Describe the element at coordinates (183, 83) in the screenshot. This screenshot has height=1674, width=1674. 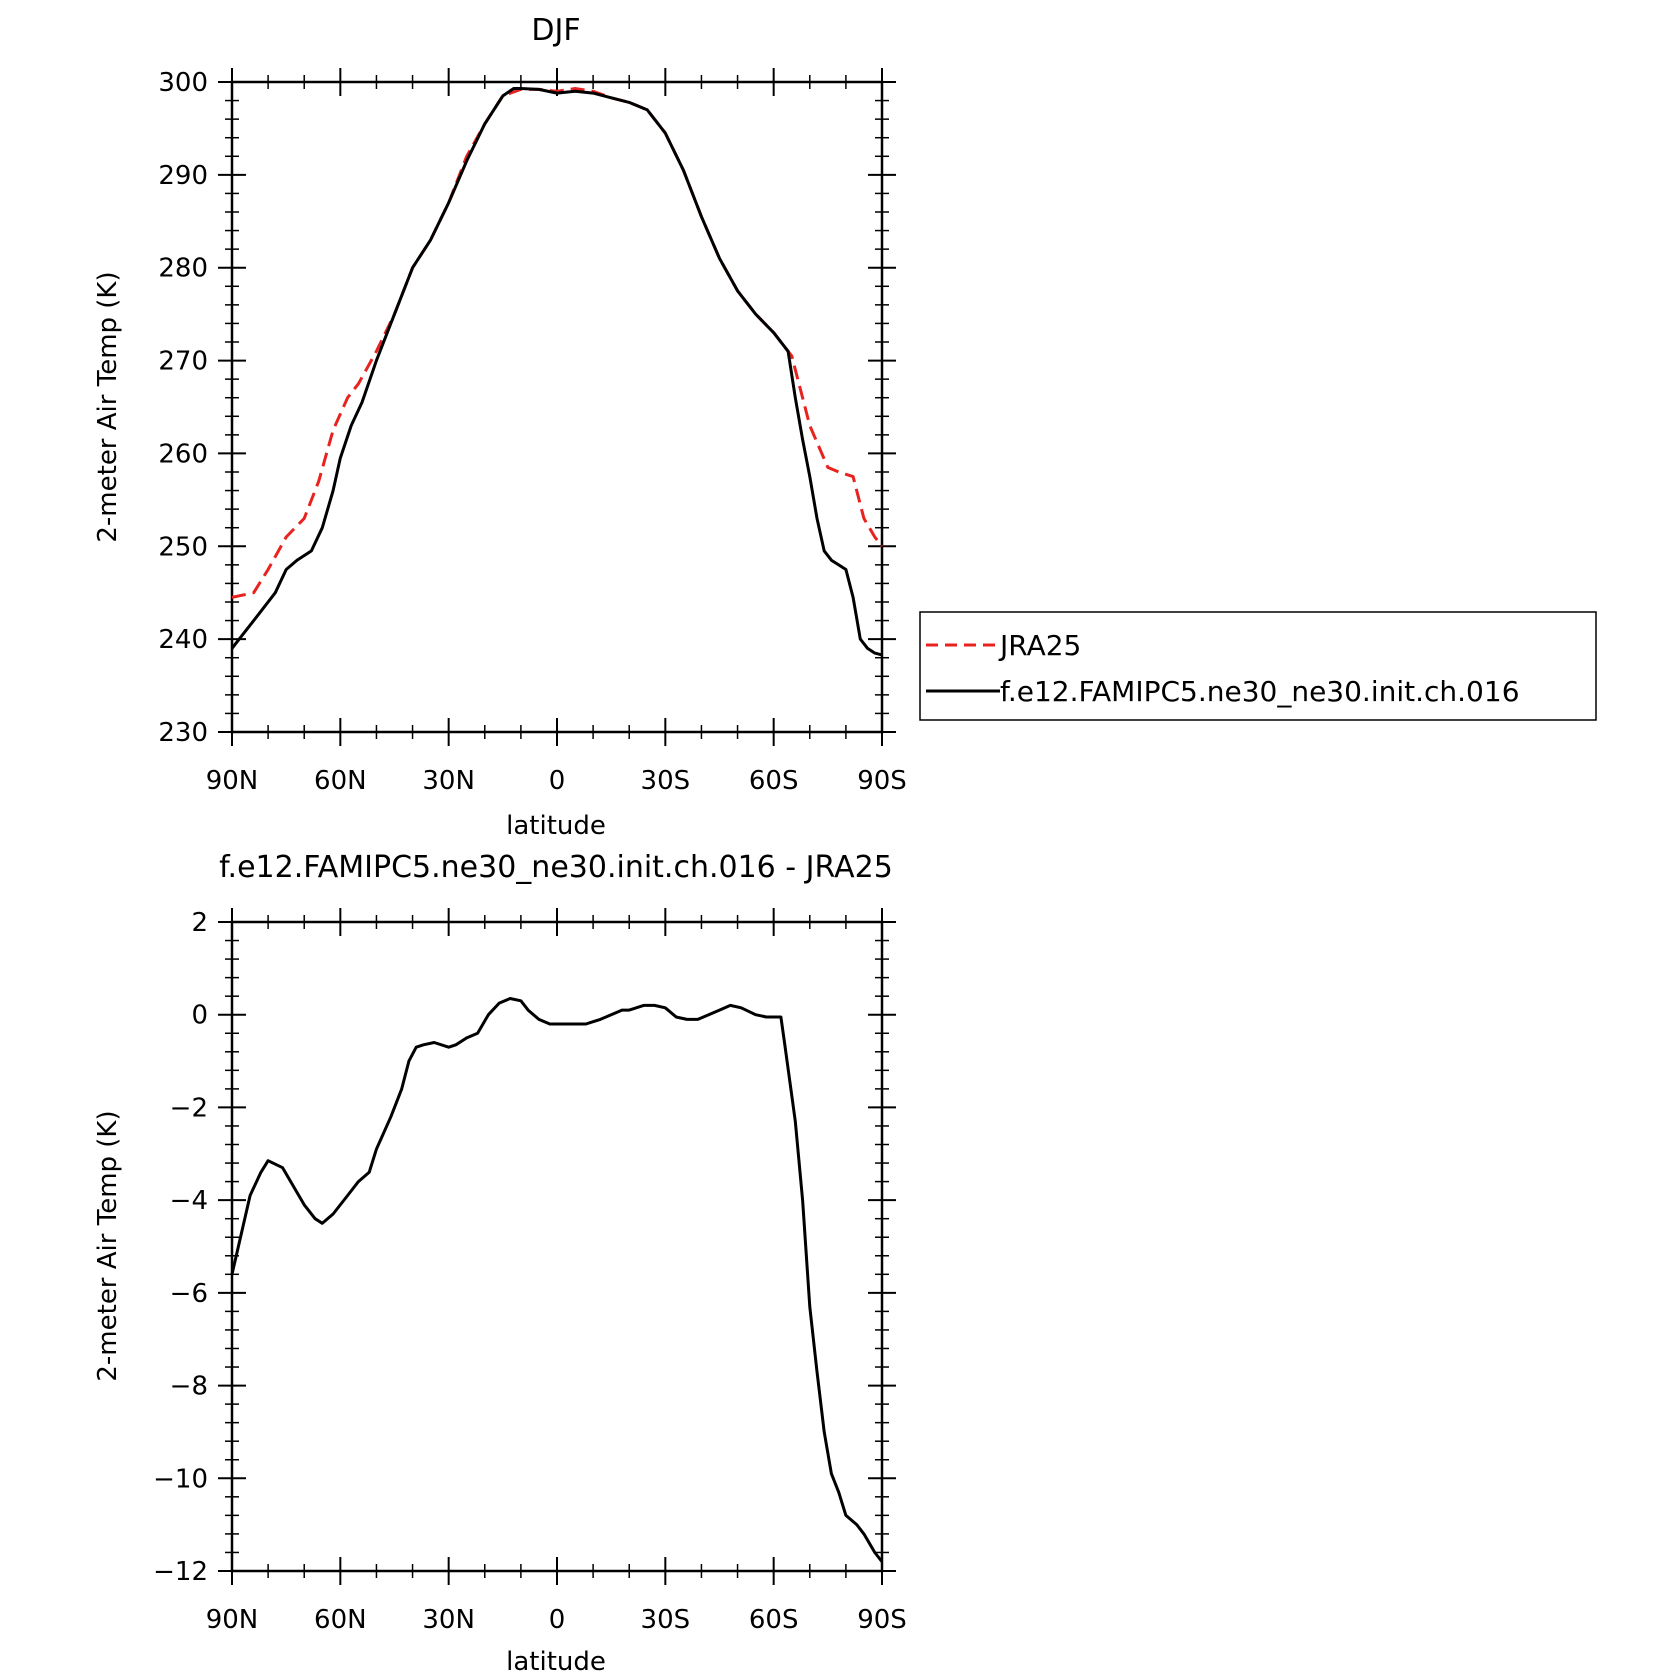
I see `y-tick-label: 300` at that location.